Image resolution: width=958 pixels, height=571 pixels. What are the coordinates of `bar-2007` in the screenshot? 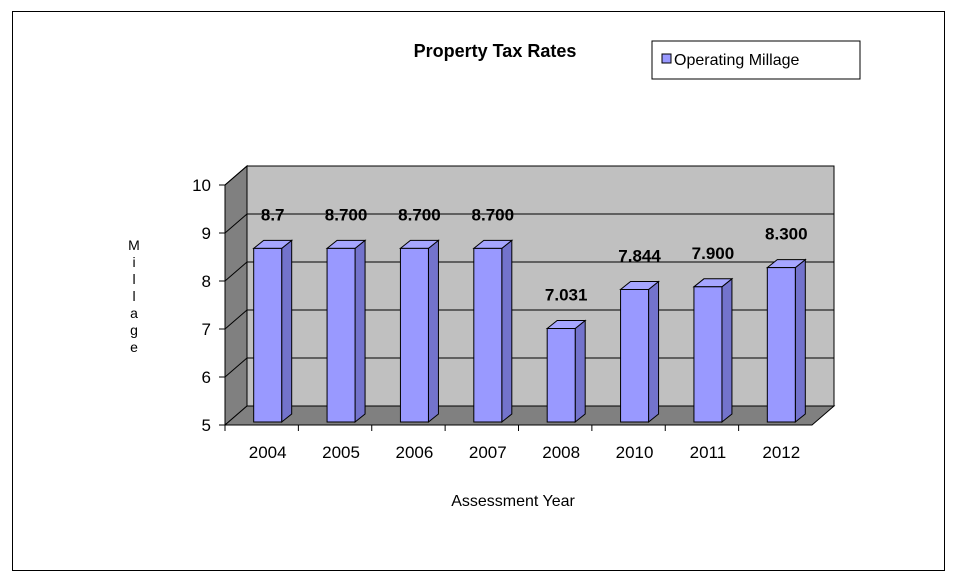 It's located at (493, 331).